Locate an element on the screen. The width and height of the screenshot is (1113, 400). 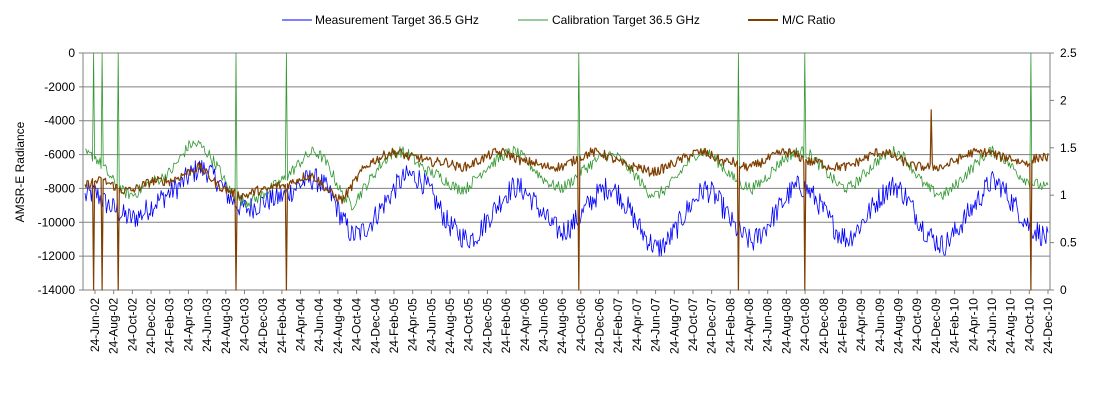
x-tick-label: 24-Dec-02 is located at coordinates (151, 326).